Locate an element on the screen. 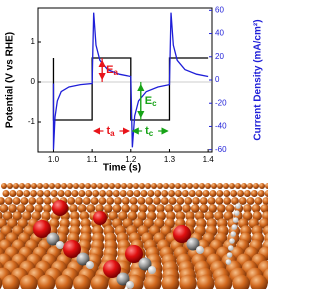  annotation: Ea is located at coordinates (112, 70).